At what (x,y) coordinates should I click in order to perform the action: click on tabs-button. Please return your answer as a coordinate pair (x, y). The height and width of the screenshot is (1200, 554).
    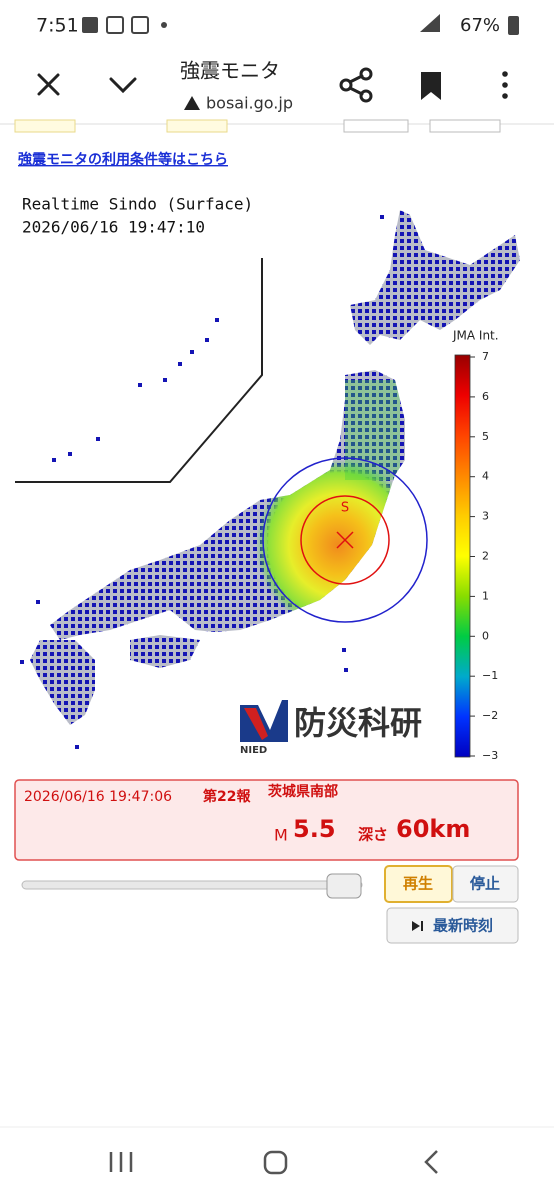
    Looking at the image, I should click on (123, 85).